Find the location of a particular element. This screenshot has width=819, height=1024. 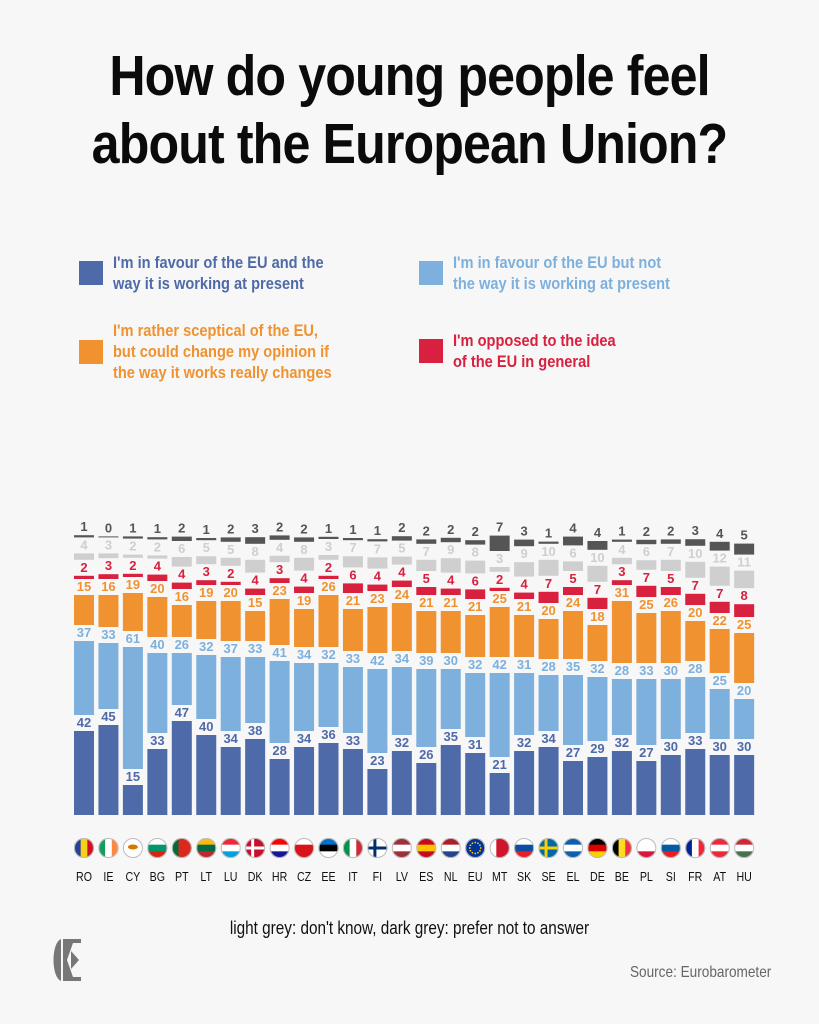

column-EL: 27 35 24 5 6 4 is located at coordinates (573, 668).